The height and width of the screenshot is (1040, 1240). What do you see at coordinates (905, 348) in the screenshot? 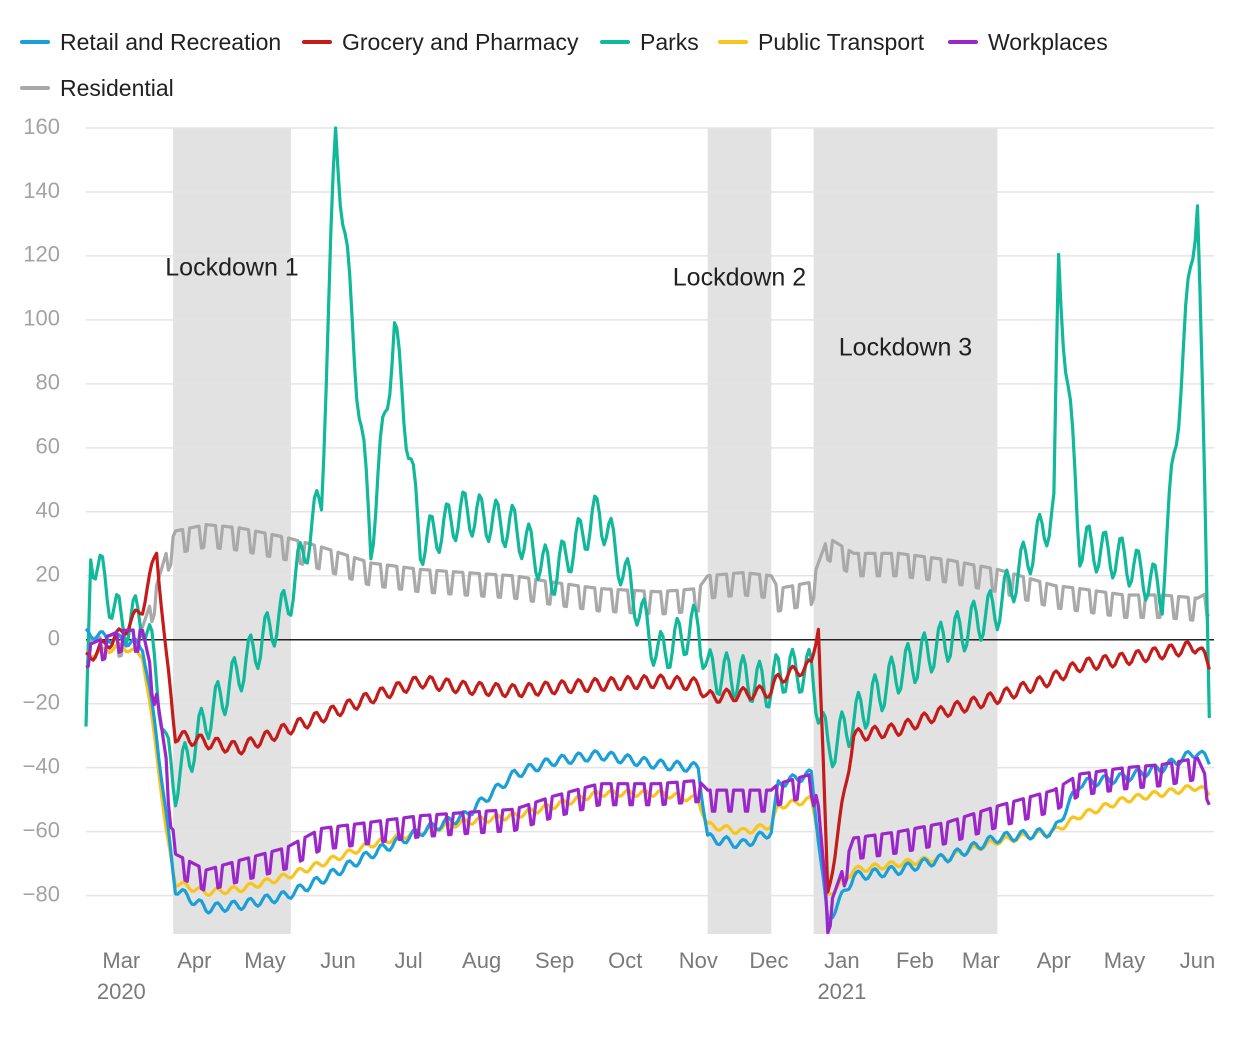
I see `lockdown-label: Lockdown 3` at bounding box center [905, 348].